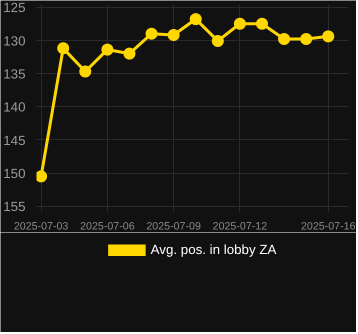 Image resolution: width=358 pixels, height=334 pixels. Describe the element at coordinates (107, 226) in the screenshot. I see `x-tick-label: 2025-07-06` at that location.